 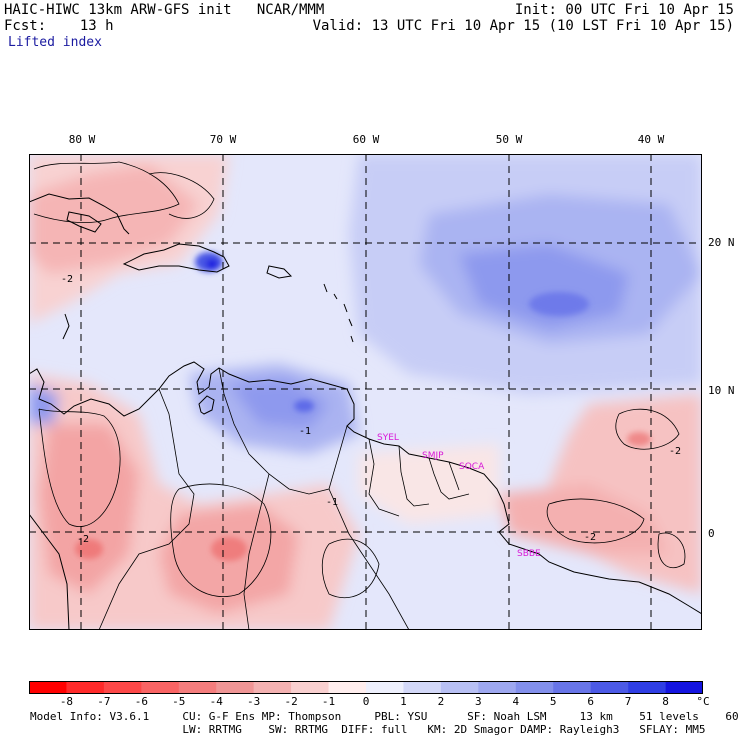 What do you see at coordinates (711, 533) in the screenshot?
I see `lat-label-0: 0` at bounding box center [711, 533].